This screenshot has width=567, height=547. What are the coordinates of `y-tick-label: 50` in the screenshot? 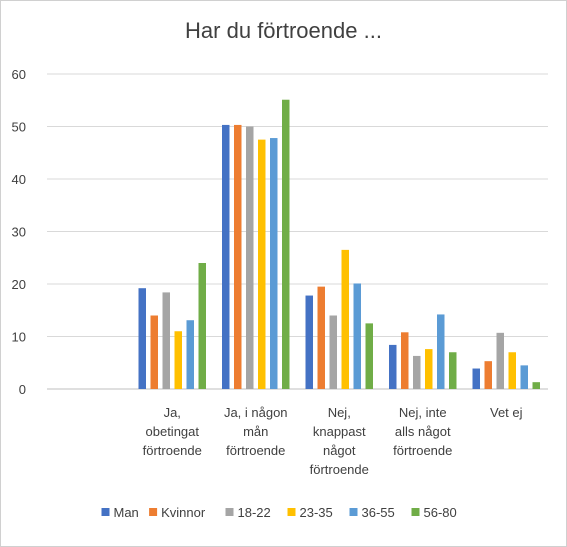 It's located at (19, 127).